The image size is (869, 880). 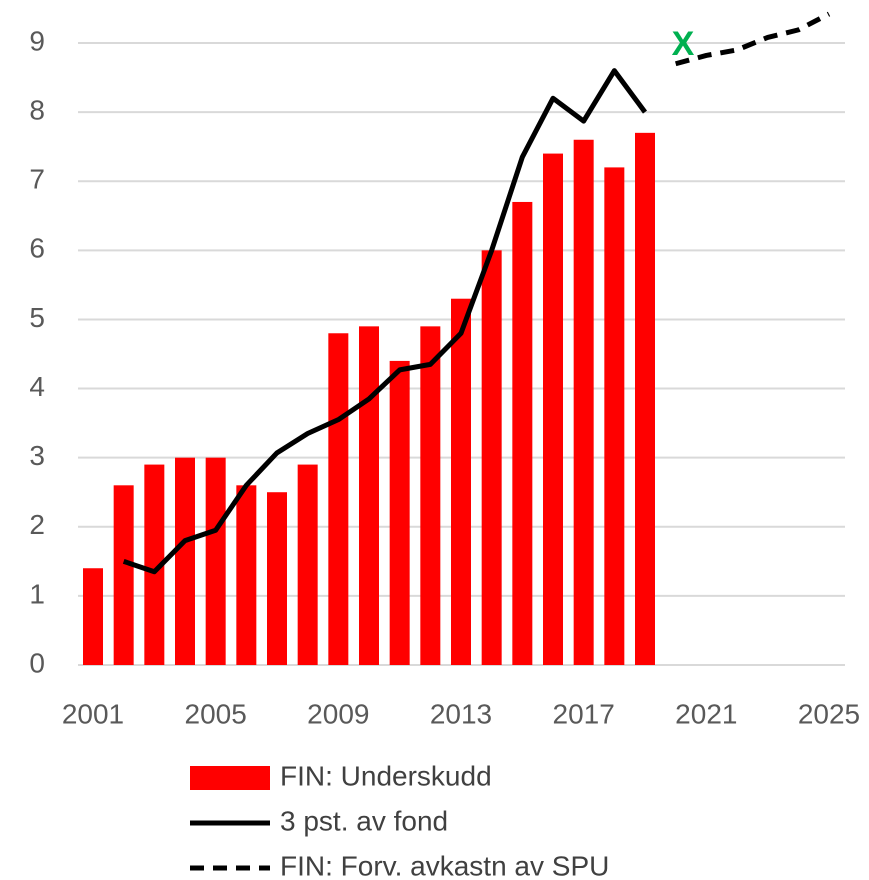 What do you see at coordinates (37, 386) in the screenshot?
I see `y-tick-label: 4` at bounding box center [37, 386].